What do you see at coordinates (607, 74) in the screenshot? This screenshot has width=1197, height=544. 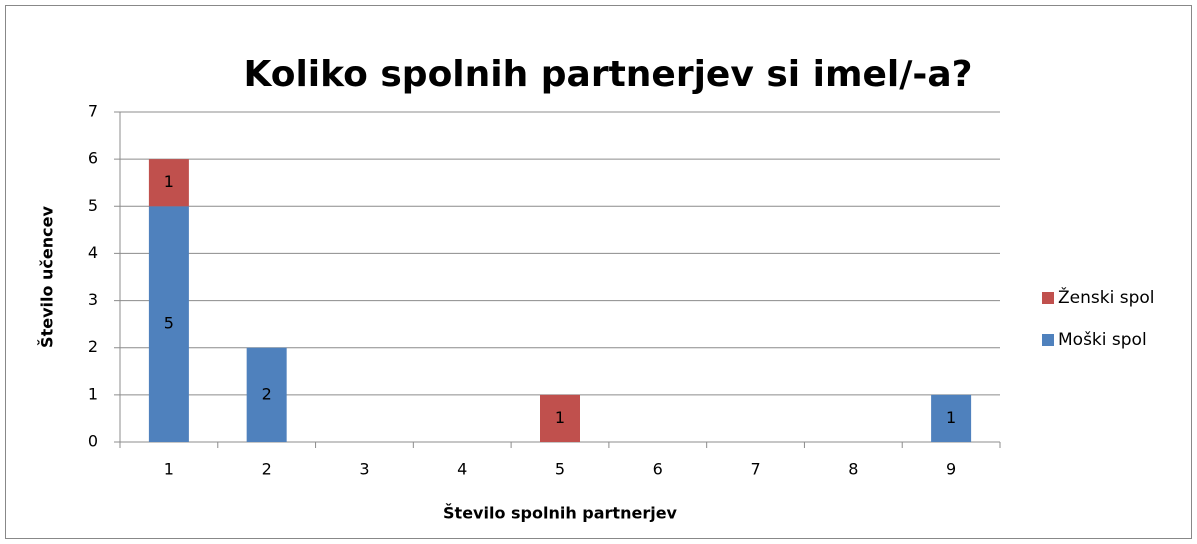 I see `chart-title: Koliko spolnih partnerjev si imel/-a?` at bounding box center [607, 74].